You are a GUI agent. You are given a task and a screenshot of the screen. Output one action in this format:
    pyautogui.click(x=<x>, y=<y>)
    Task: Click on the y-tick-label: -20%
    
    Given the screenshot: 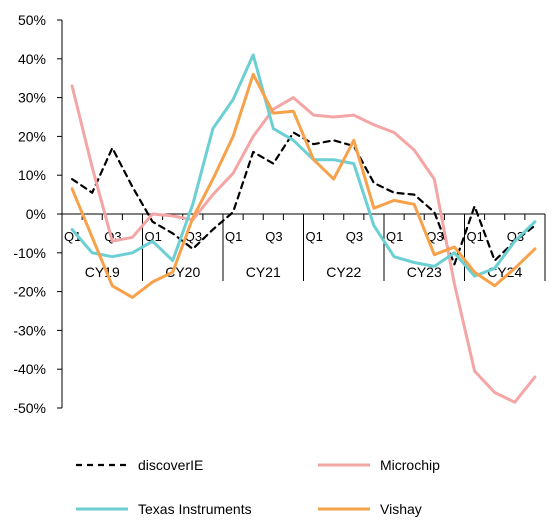 What is the action you would take?
    pyautogui.click(x=29, y=292)
    